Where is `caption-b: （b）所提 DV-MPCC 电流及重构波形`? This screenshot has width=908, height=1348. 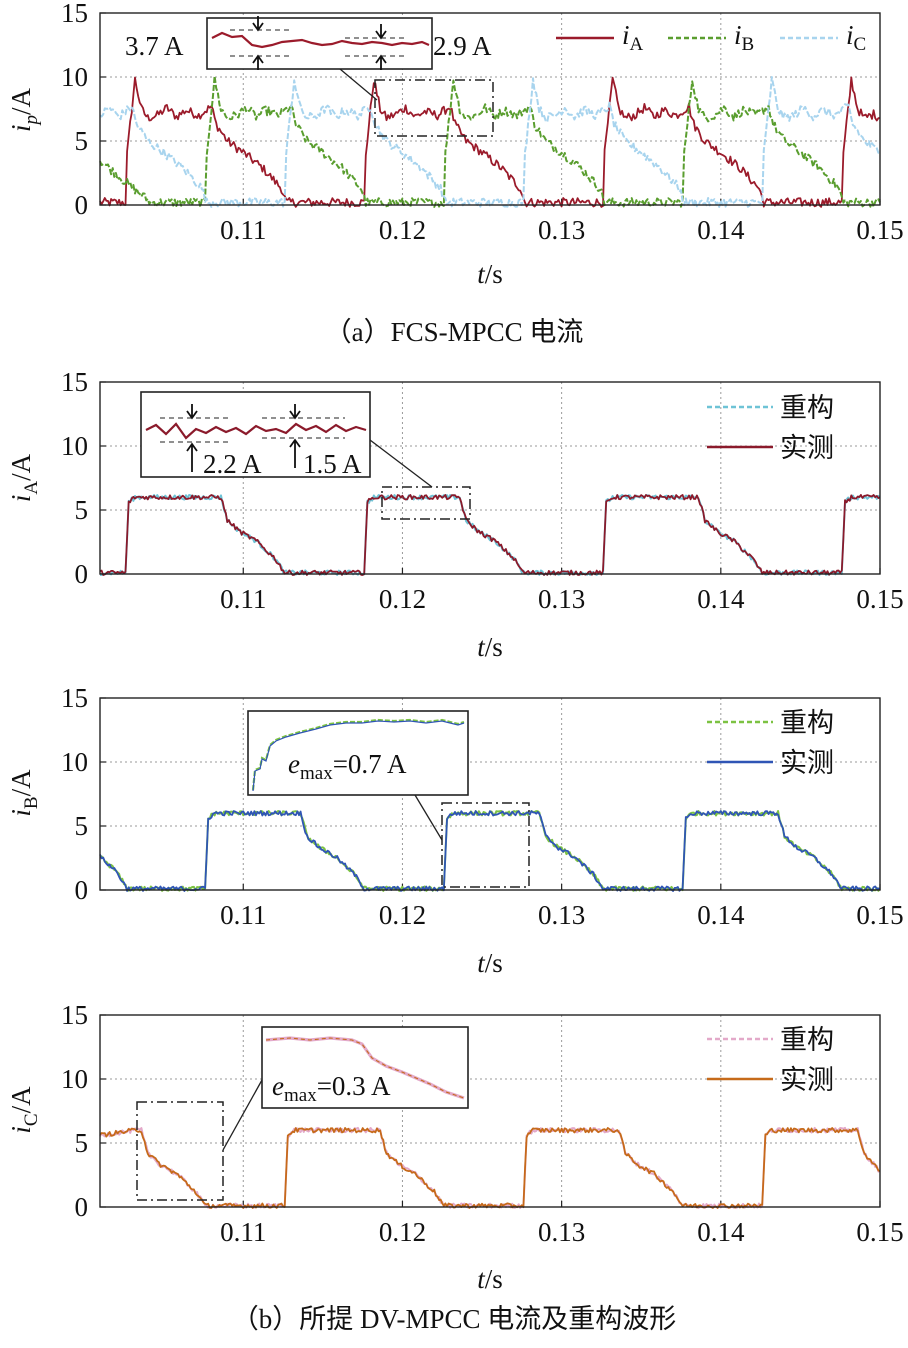 caption-b: （b）所提 DV-MPCC 电流及重构波形 is located at coordinates (454, 1319).